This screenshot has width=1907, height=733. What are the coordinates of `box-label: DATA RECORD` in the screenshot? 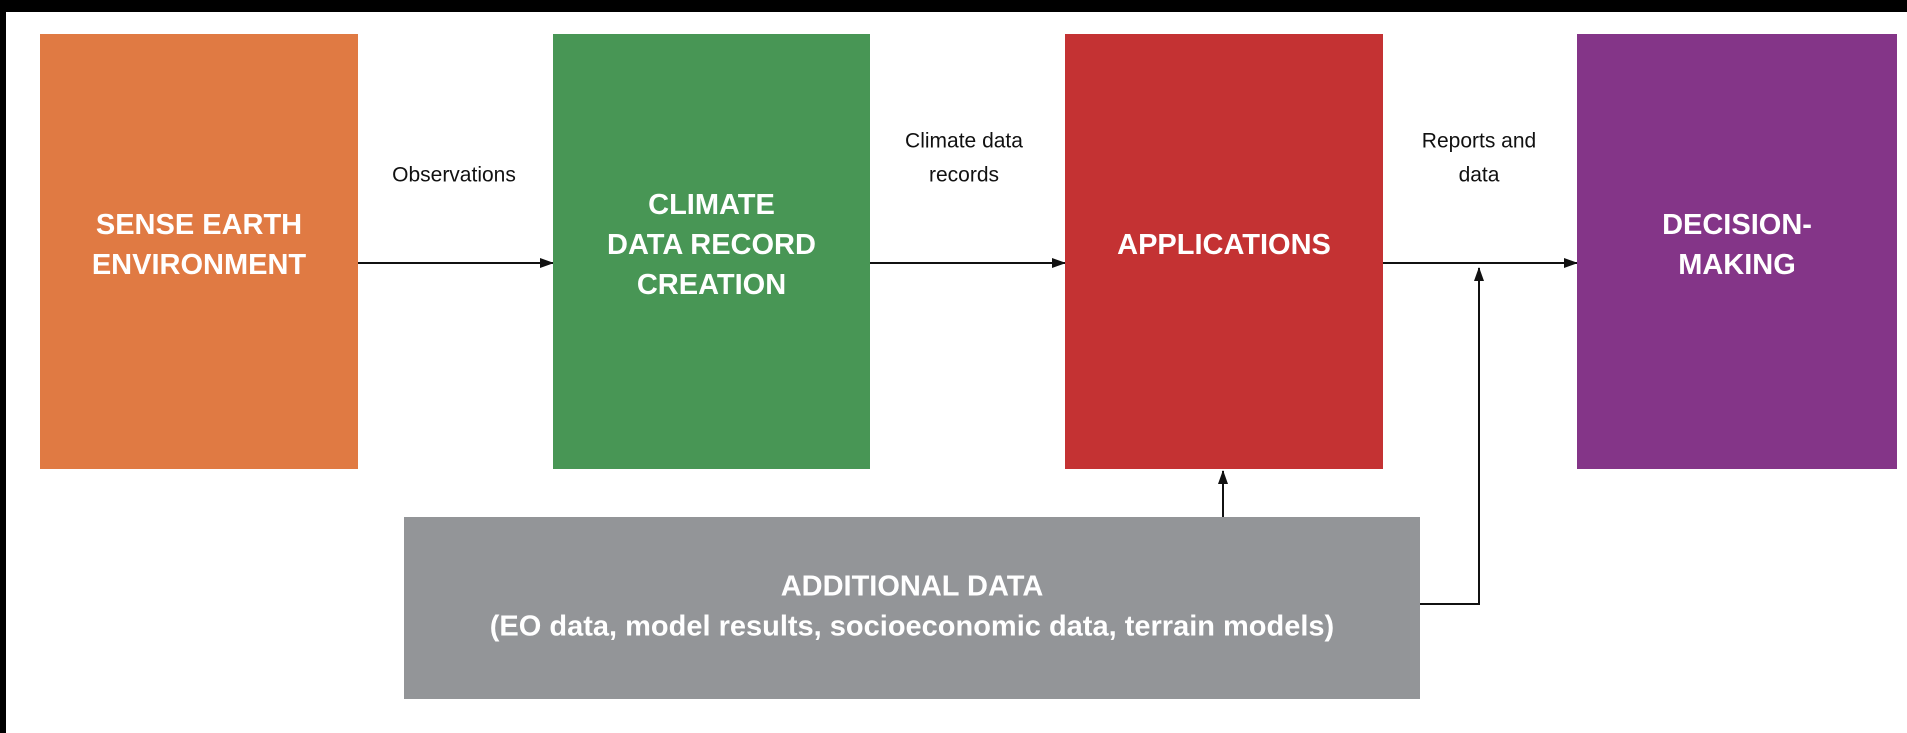 It's located at (711, 245).